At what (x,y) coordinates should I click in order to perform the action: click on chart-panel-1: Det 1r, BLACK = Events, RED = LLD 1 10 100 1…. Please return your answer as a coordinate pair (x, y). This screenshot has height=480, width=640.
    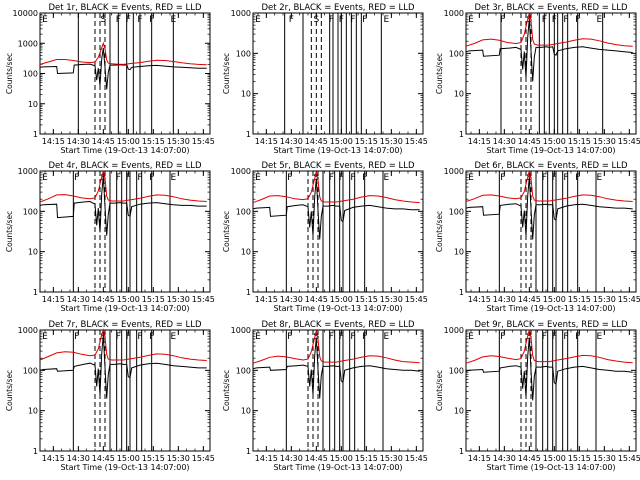
    Looking at the image, I should click on (110, 79).